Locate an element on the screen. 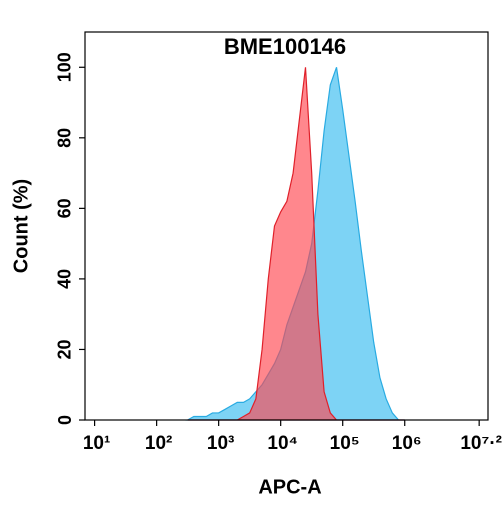 This screenshot has width=504, height=510. x-tick-label: 10⁴ is located at coordinates (282, 443).